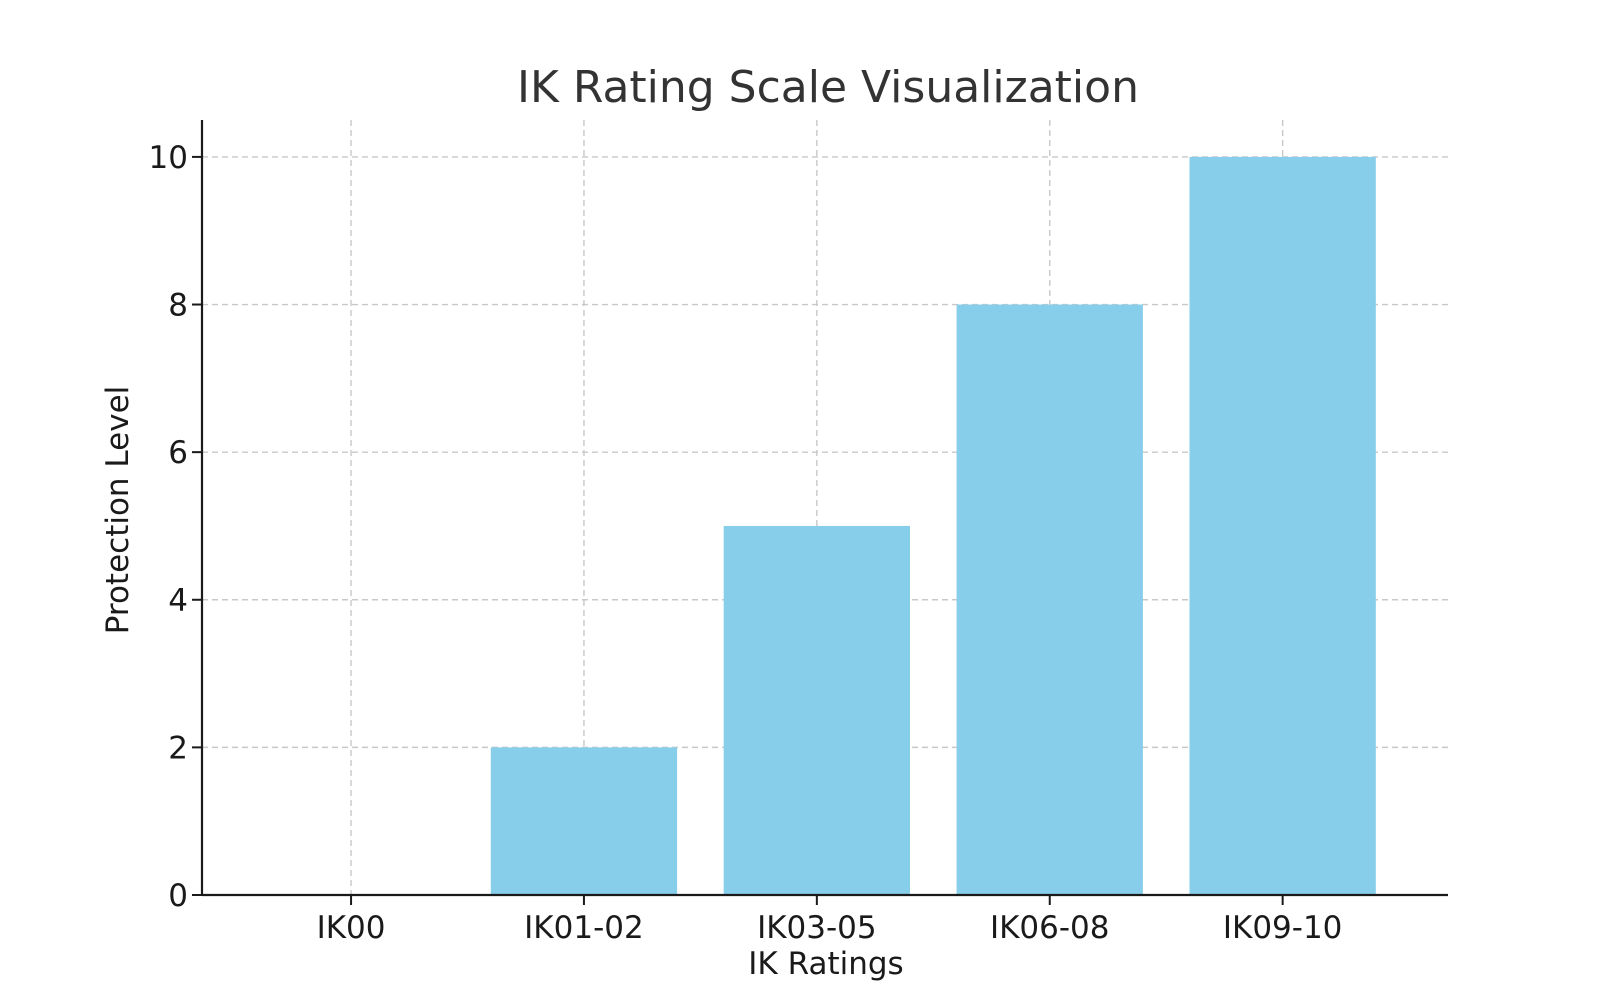 This screenshot has width=1600, height=1000. I want to click on y-tick-label: 6, so click(178, 453).